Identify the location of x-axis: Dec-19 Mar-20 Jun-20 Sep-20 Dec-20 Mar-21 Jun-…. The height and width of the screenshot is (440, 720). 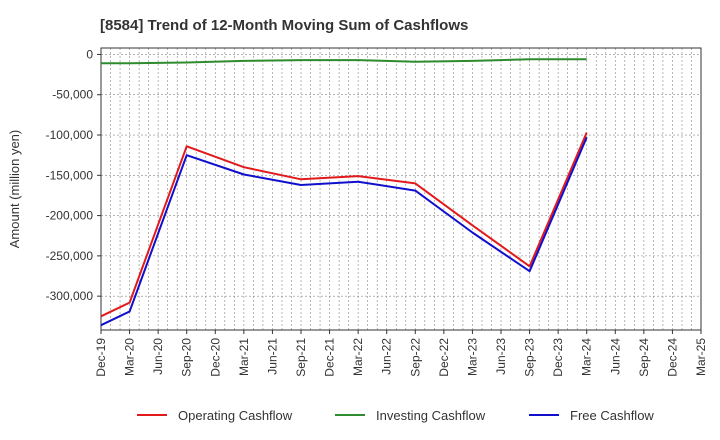
(401, 353).